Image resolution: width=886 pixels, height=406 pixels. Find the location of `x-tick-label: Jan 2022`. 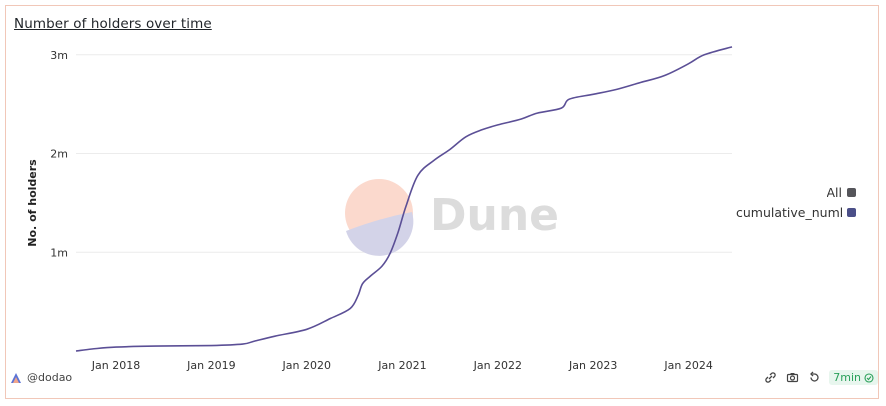

x-tick-label: Jan 2022 is located at coordinates (497, 365).